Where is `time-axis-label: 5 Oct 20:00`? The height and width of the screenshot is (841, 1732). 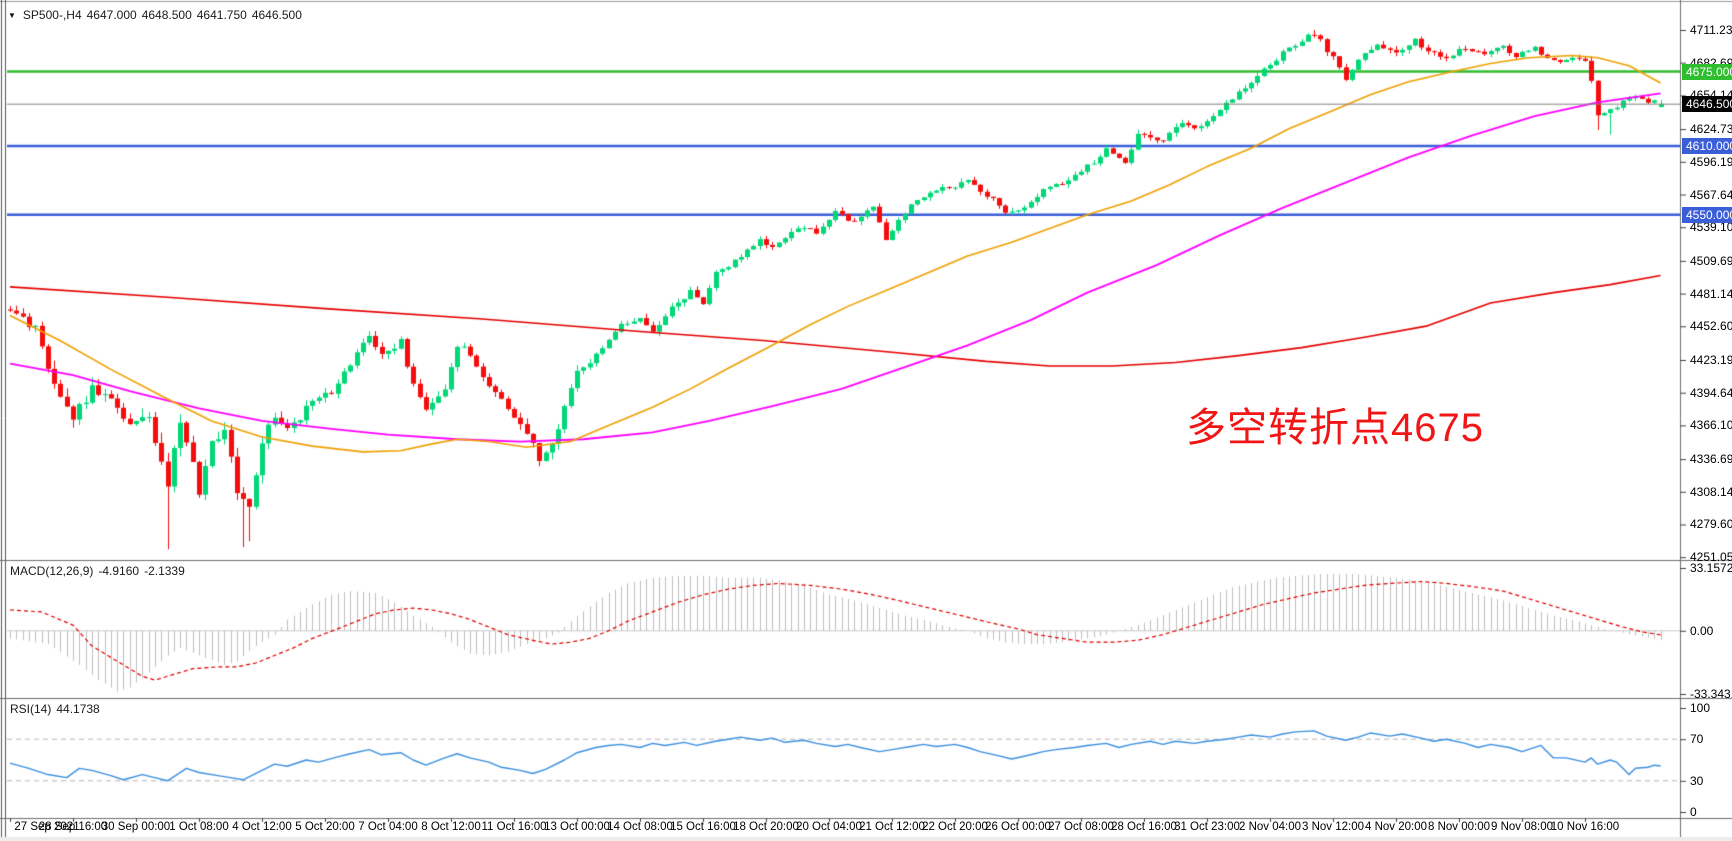
time-axis-label: 5 Oct 20:00 is located at coordinates (325, 827).